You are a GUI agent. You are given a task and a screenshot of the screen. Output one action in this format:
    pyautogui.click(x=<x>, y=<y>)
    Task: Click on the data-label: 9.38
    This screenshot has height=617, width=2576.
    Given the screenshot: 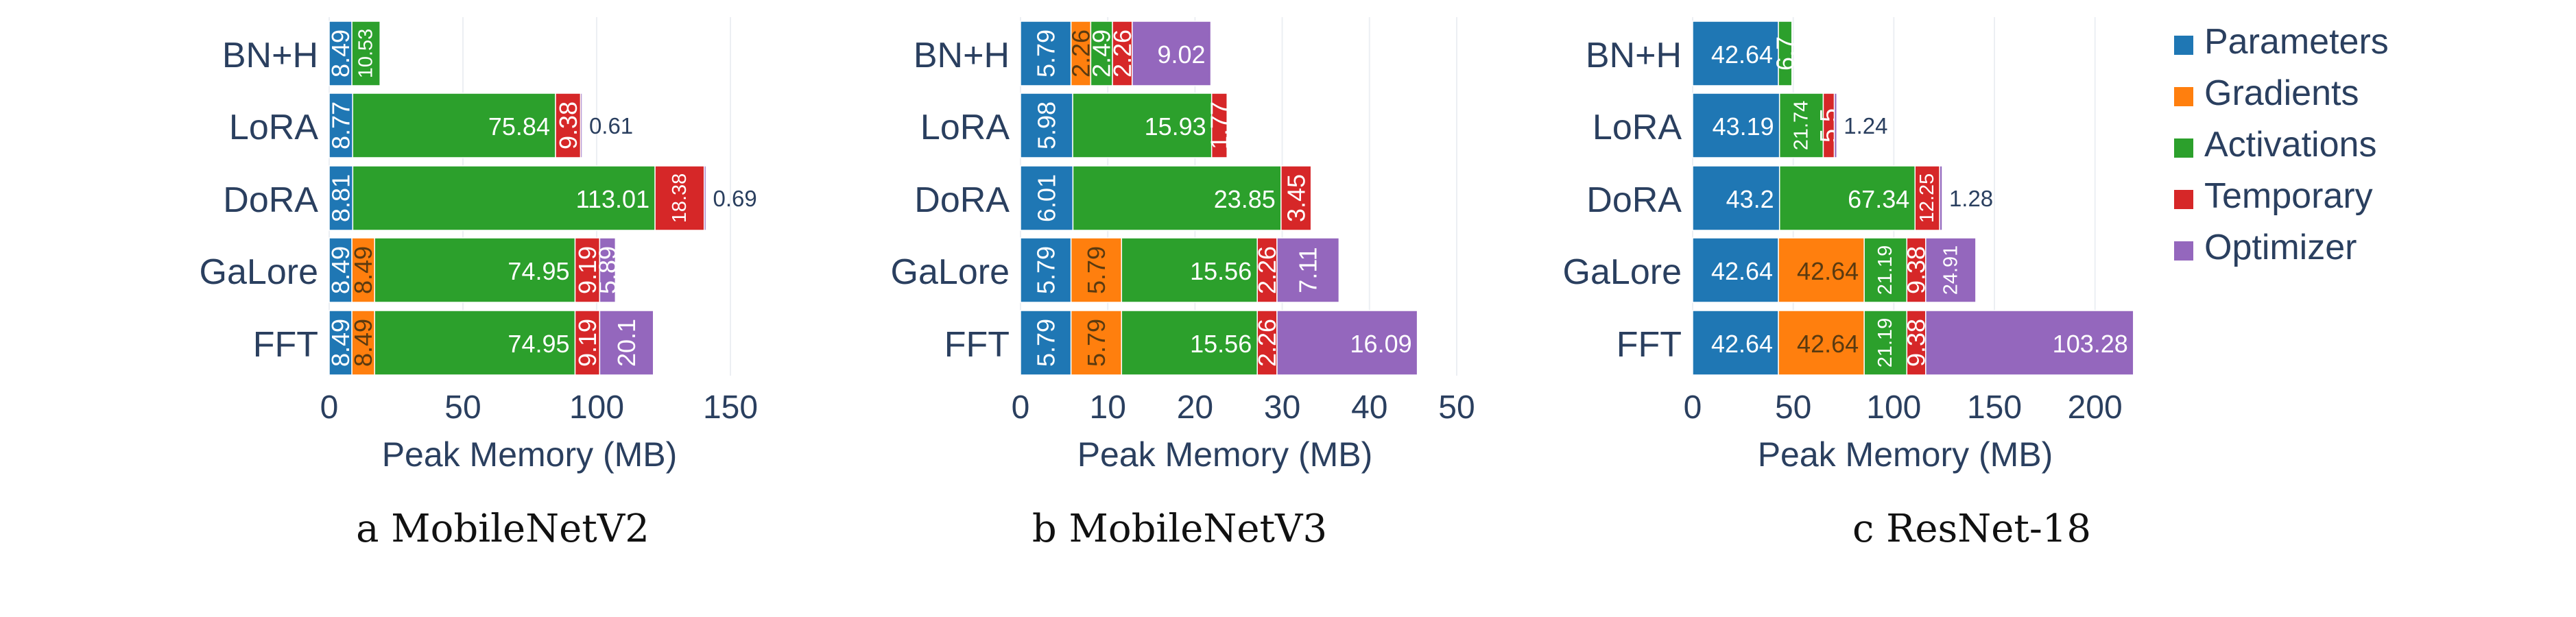 What is the action you would take?
    pyautogui.click(x=568, y=125)
    